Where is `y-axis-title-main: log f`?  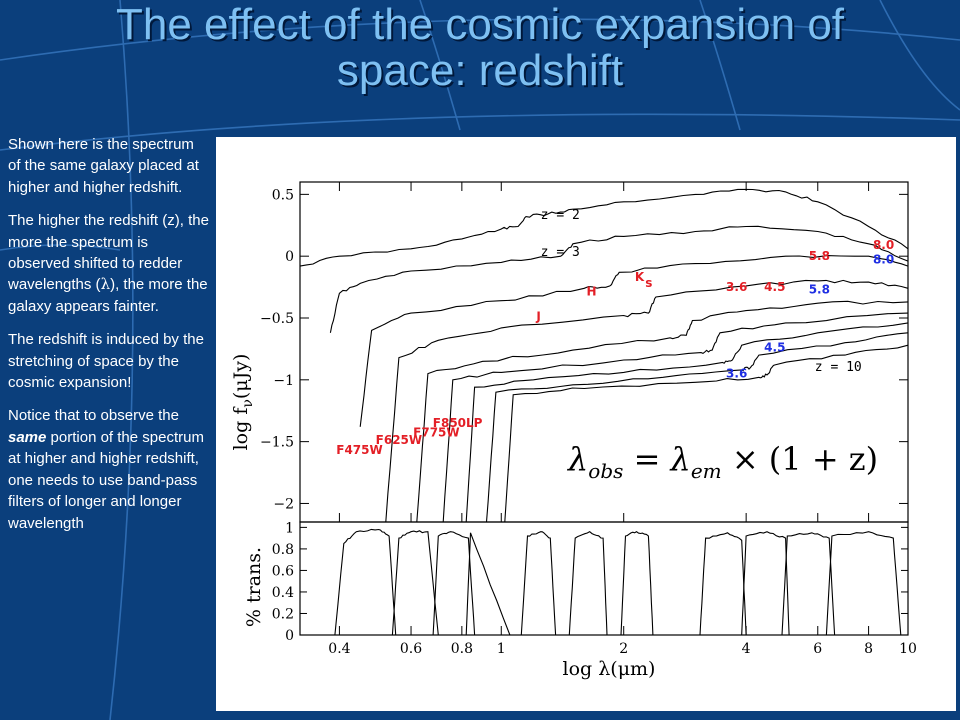
y-axis-title-main: log f is located at coordinates (241, 428).